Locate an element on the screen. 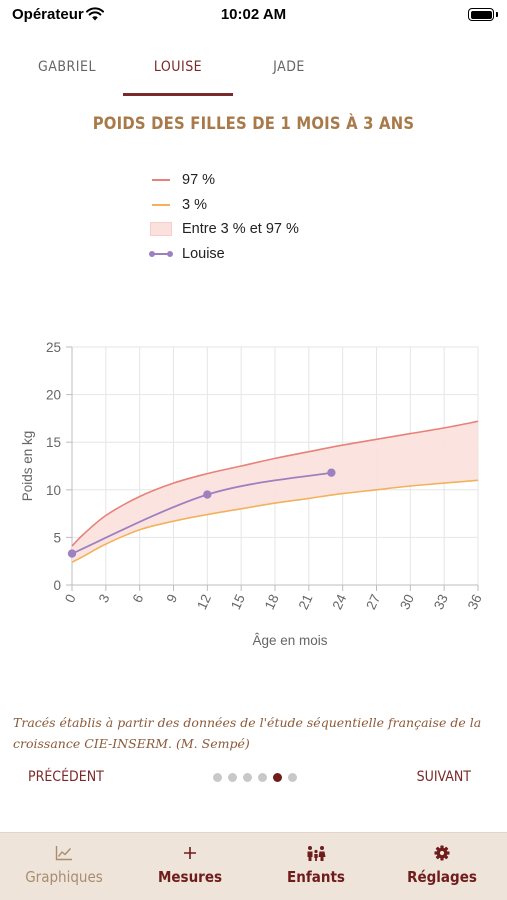 The height and width of the screenshot is (900, 507). y-tick-label: 0 is located at coordinates (57, 585).